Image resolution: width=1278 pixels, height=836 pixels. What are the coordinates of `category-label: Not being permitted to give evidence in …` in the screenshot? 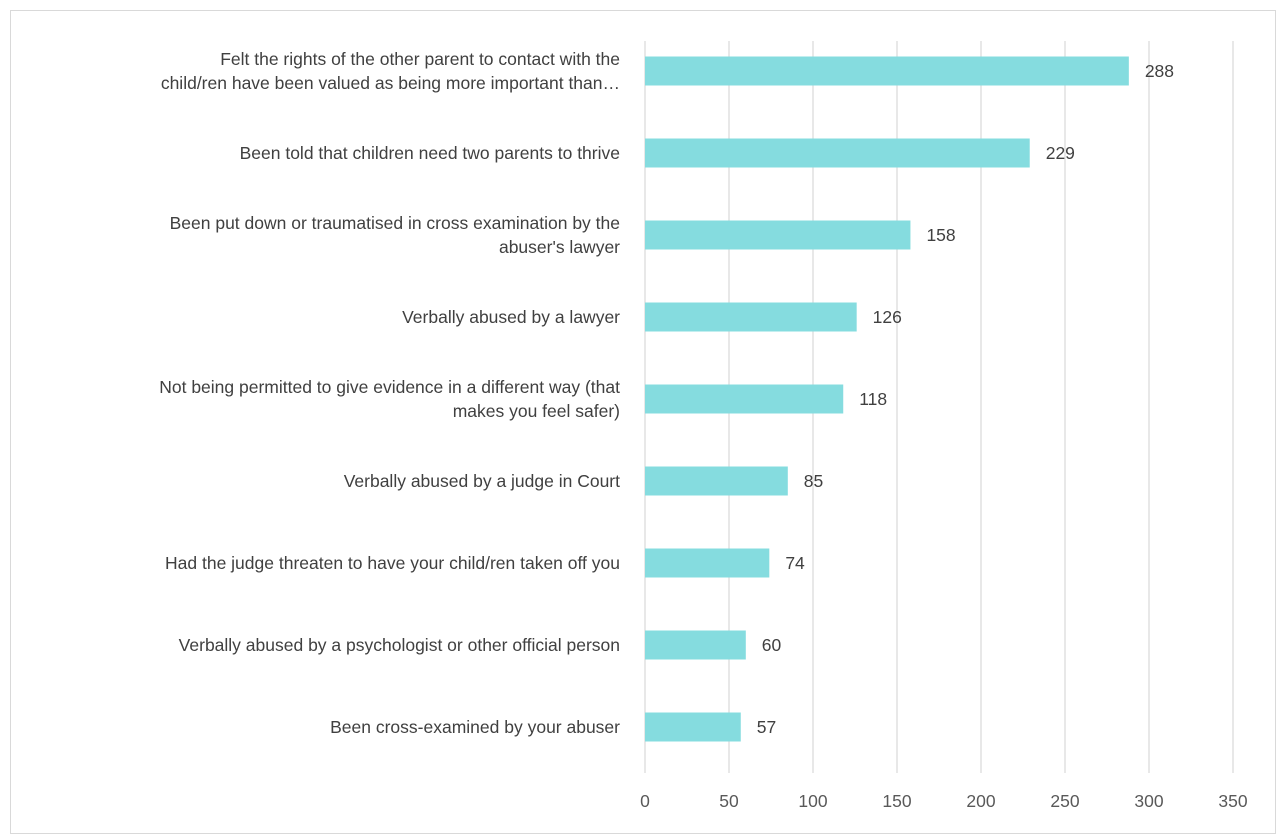 It's located at (389, 387).